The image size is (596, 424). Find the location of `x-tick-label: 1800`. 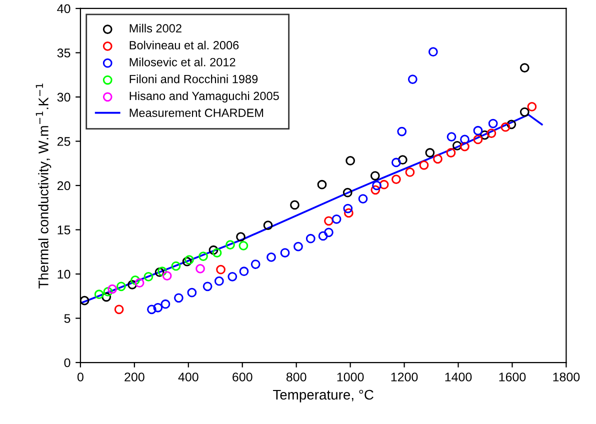

x-tick-label: 1800 is located at coordinates (566, 377).